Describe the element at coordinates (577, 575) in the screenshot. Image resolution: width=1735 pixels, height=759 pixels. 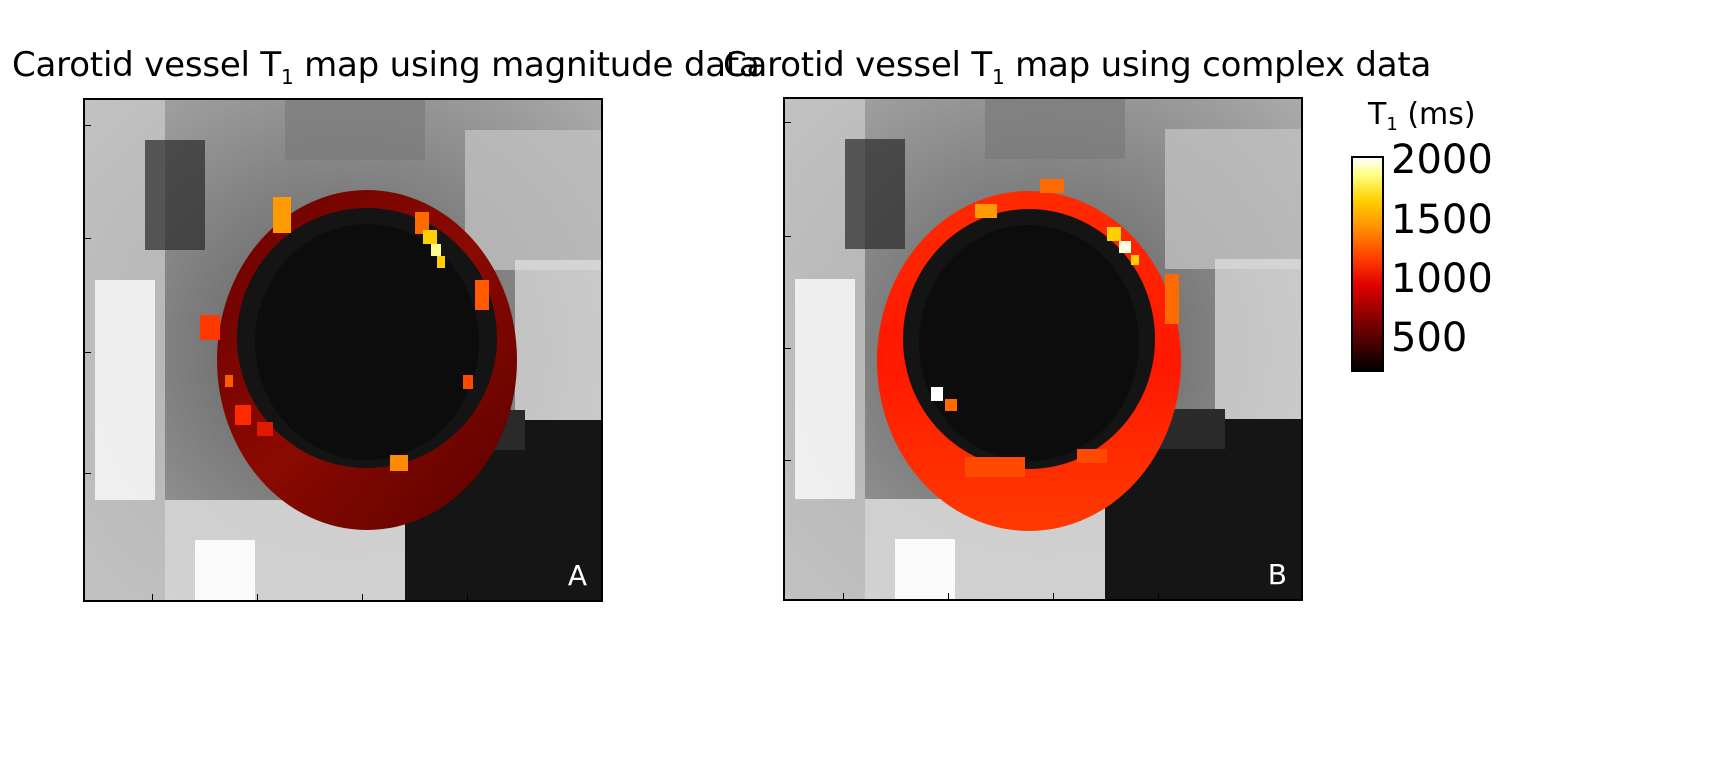
I see `panel-a-letter: A` at that location.